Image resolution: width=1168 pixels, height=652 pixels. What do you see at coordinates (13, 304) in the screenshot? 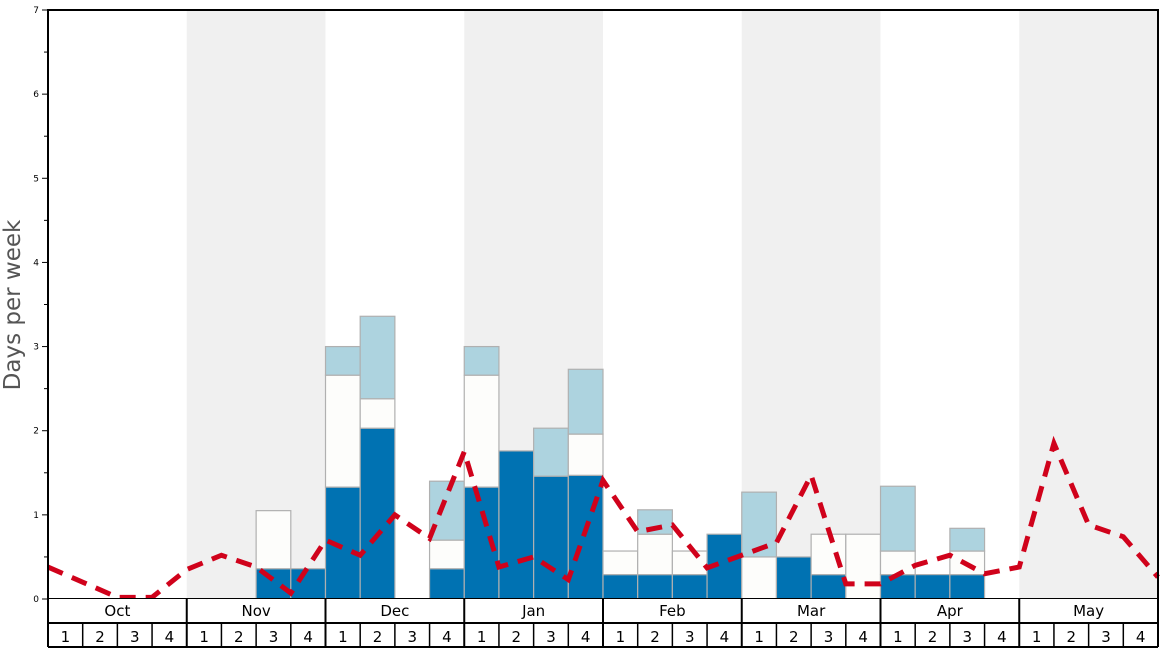
I see `y-axis-label: Days per week` at bounding box center [13, 304].